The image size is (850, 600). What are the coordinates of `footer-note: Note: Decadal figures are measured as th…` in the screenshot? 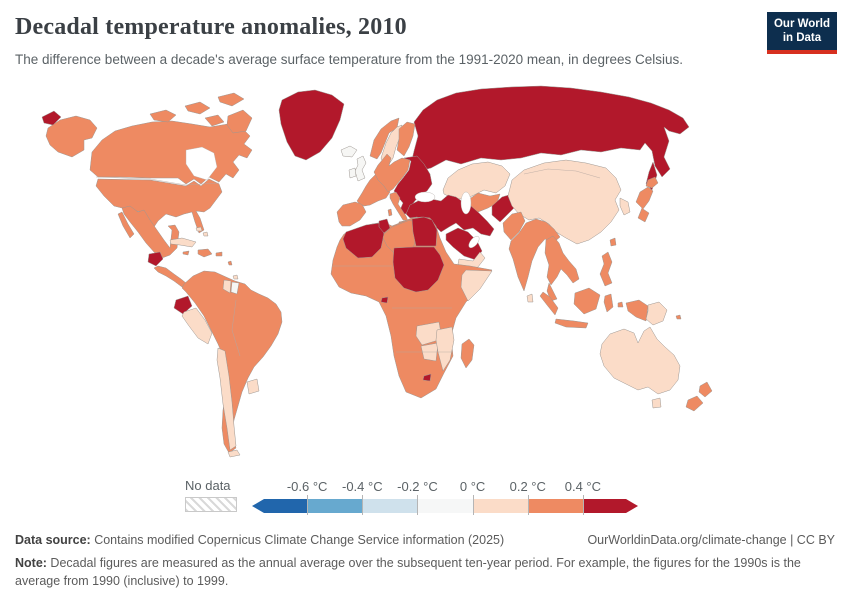 It's located at (408, 572).